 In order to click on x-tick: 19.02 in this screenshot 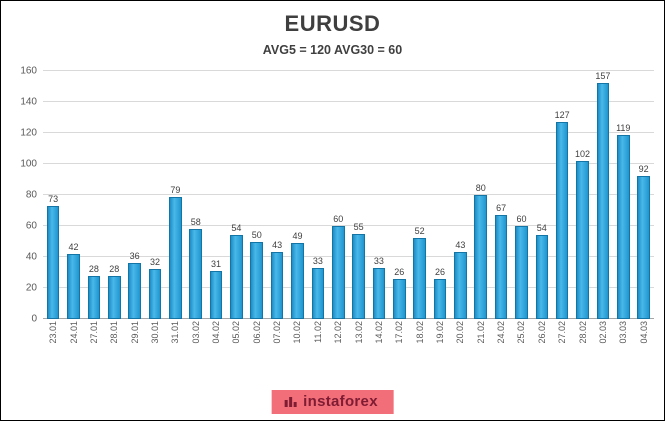, I will do `click(440, 344)`.